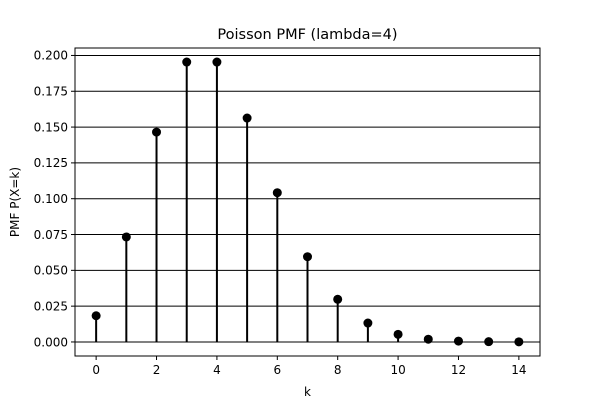 The image size is (600, 400). I want to click on y-axis-label: PMF P(X=k), so click(15, 202).